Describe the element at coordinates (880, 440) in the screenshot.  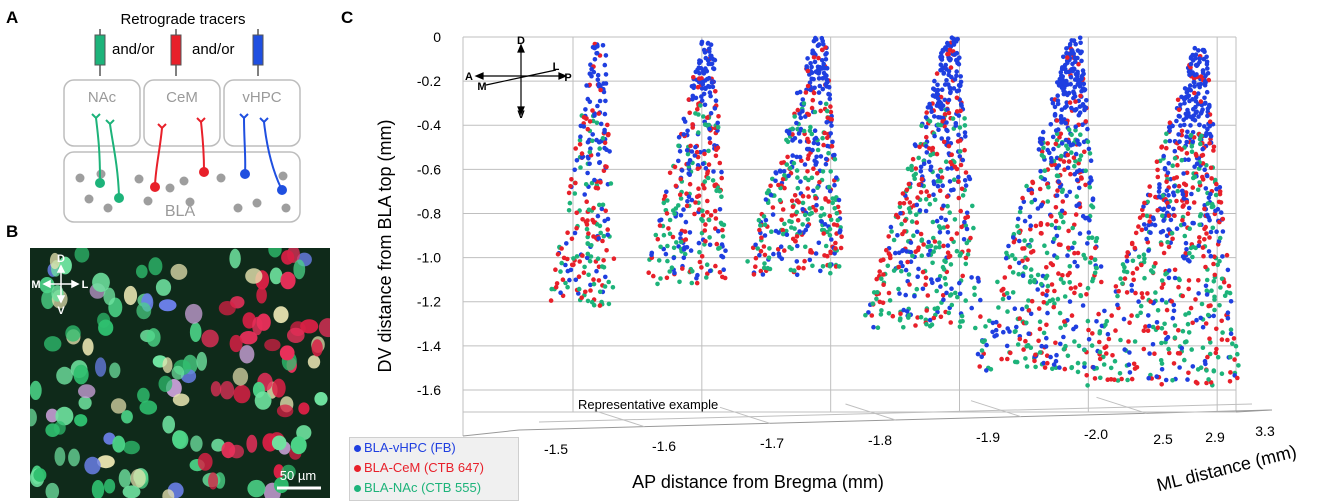
I see `x-tick-label: -1.8` at that location.